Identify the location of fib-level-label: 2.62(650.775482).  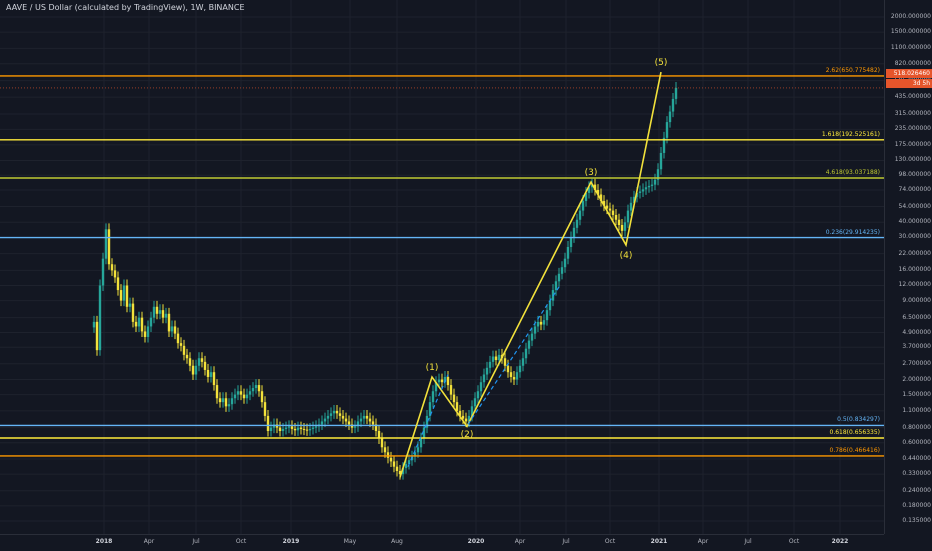
(852, 70).